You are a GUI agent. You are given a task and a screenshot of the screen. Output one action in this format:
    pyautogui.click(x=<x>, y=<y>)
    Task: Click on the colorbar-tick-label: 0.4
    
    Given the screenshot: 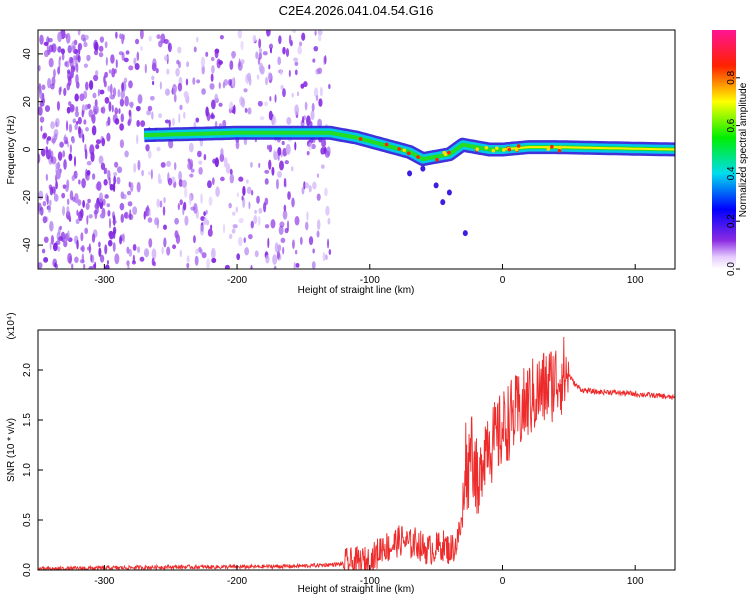 What is the action you would take?
    pyautogui.click(x=731, y=173)
    